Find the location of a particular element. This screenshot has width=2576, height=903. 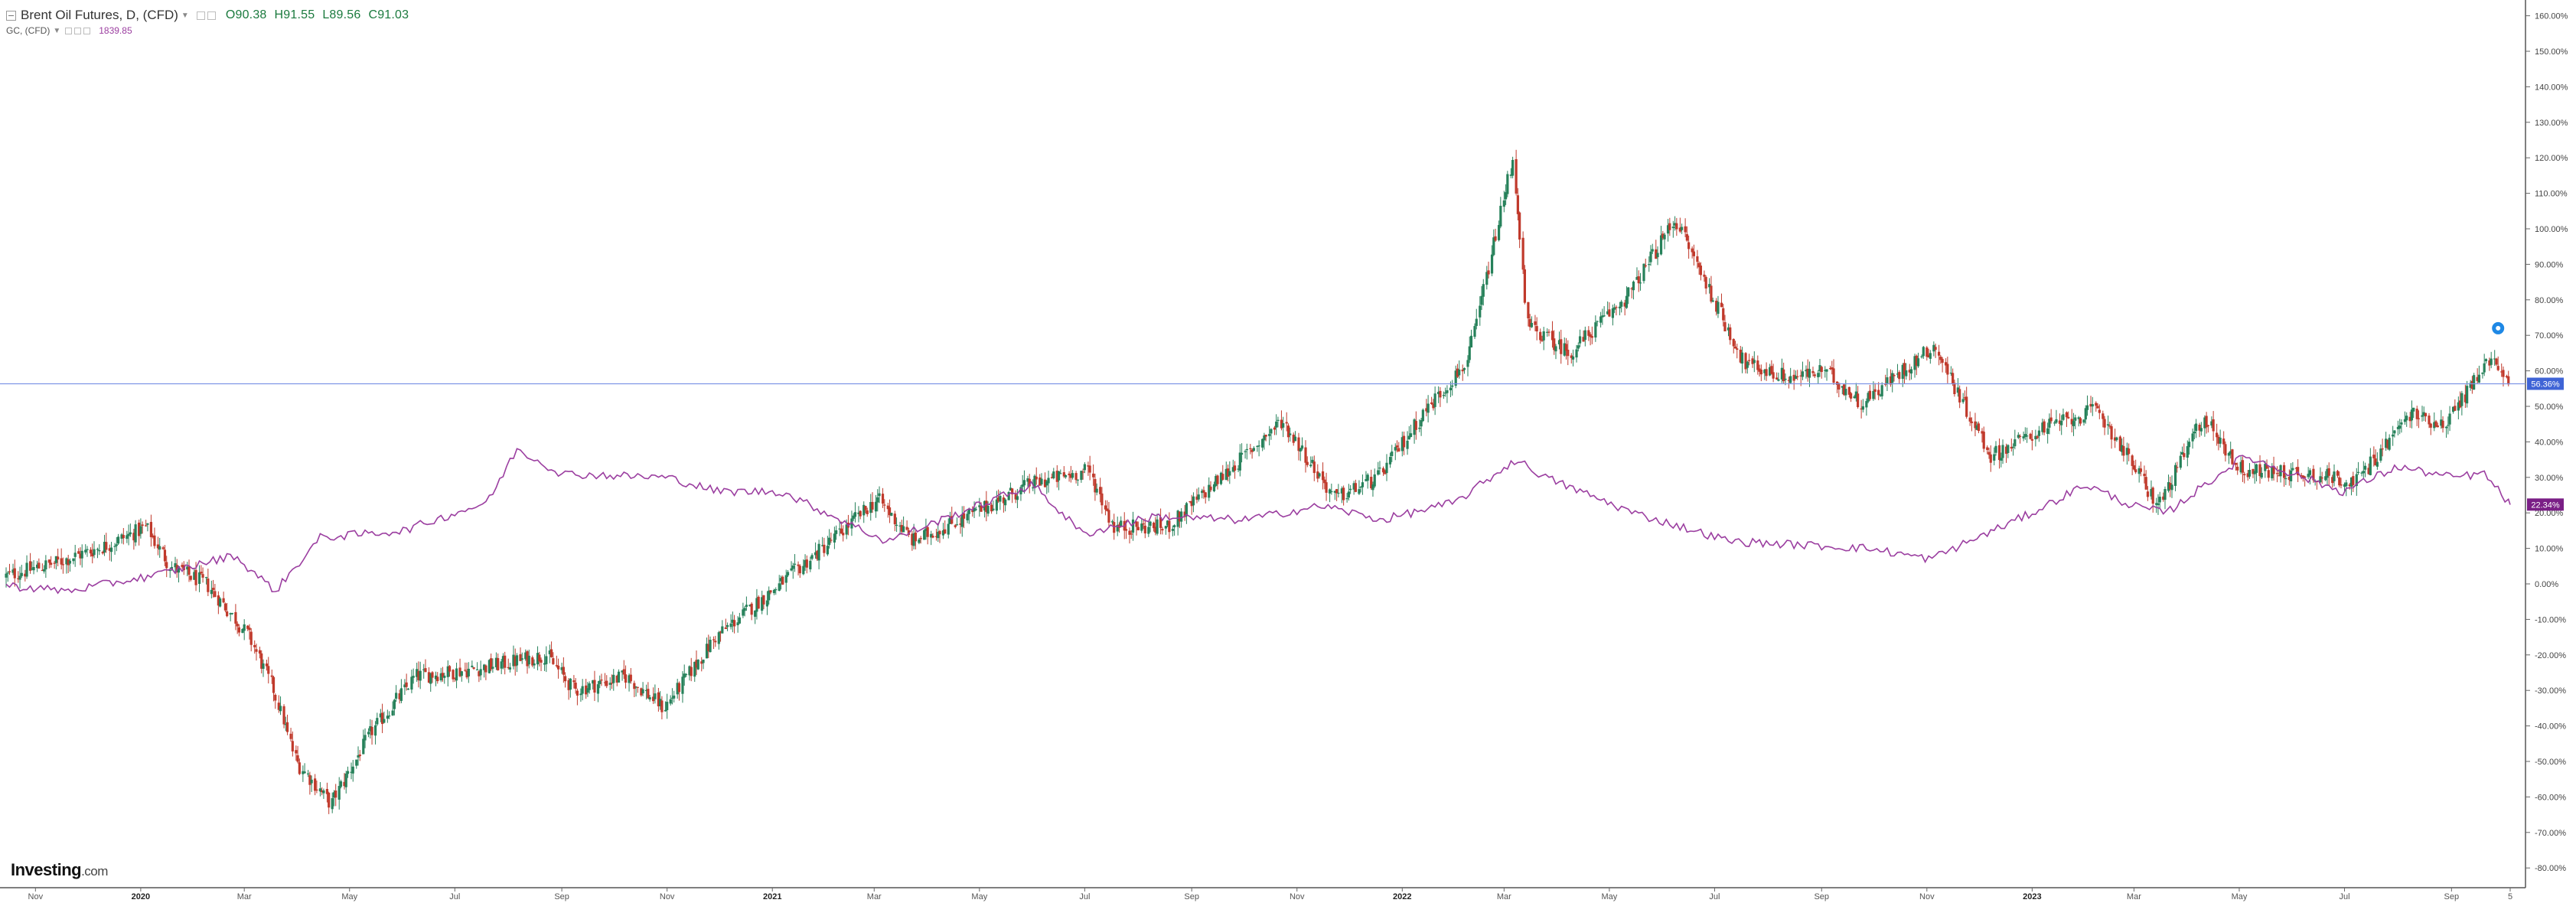

collapse-icon is located at coordinates (11, 15).